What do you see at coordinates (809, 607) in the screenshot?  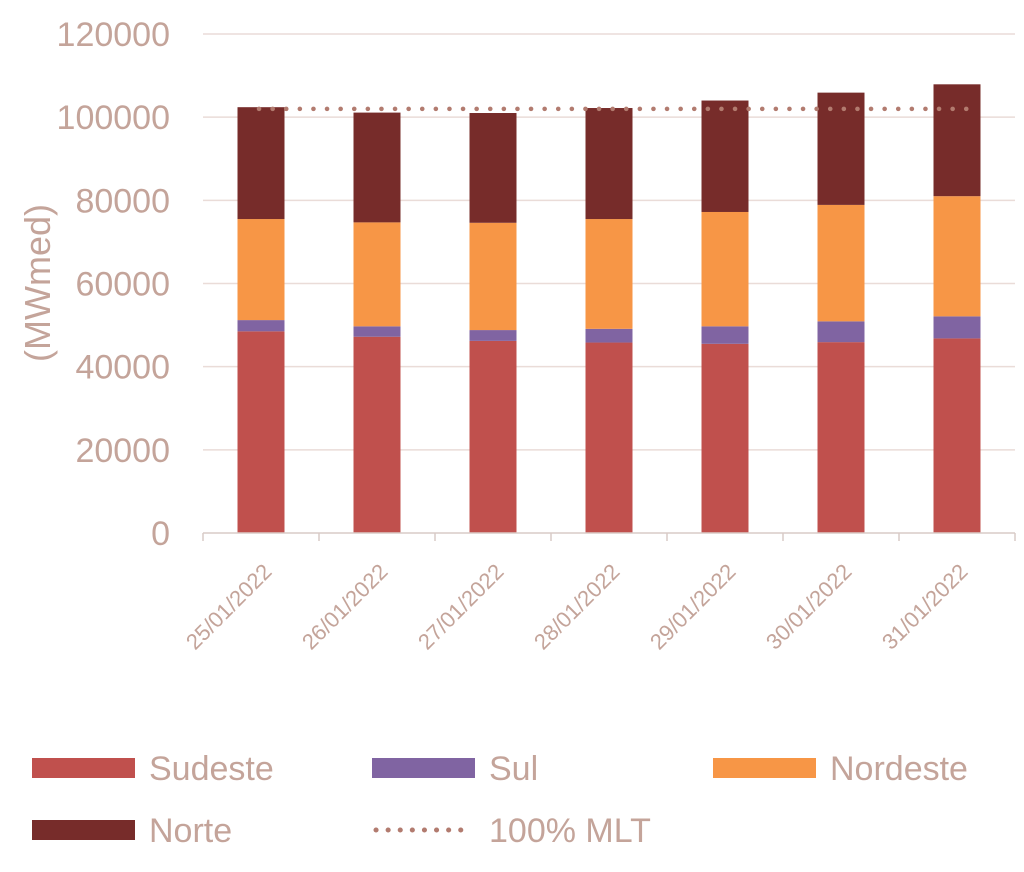 I see `x-tick-label: 30/01/2022` at bounding box center [809, 607].